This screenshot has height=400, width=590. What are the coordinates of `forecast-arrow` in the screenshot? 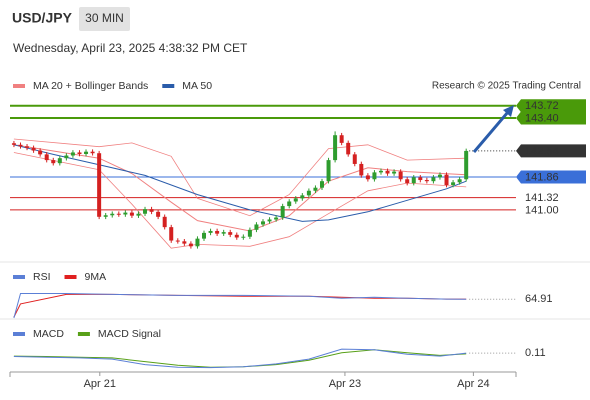 It's located at (491, 132).